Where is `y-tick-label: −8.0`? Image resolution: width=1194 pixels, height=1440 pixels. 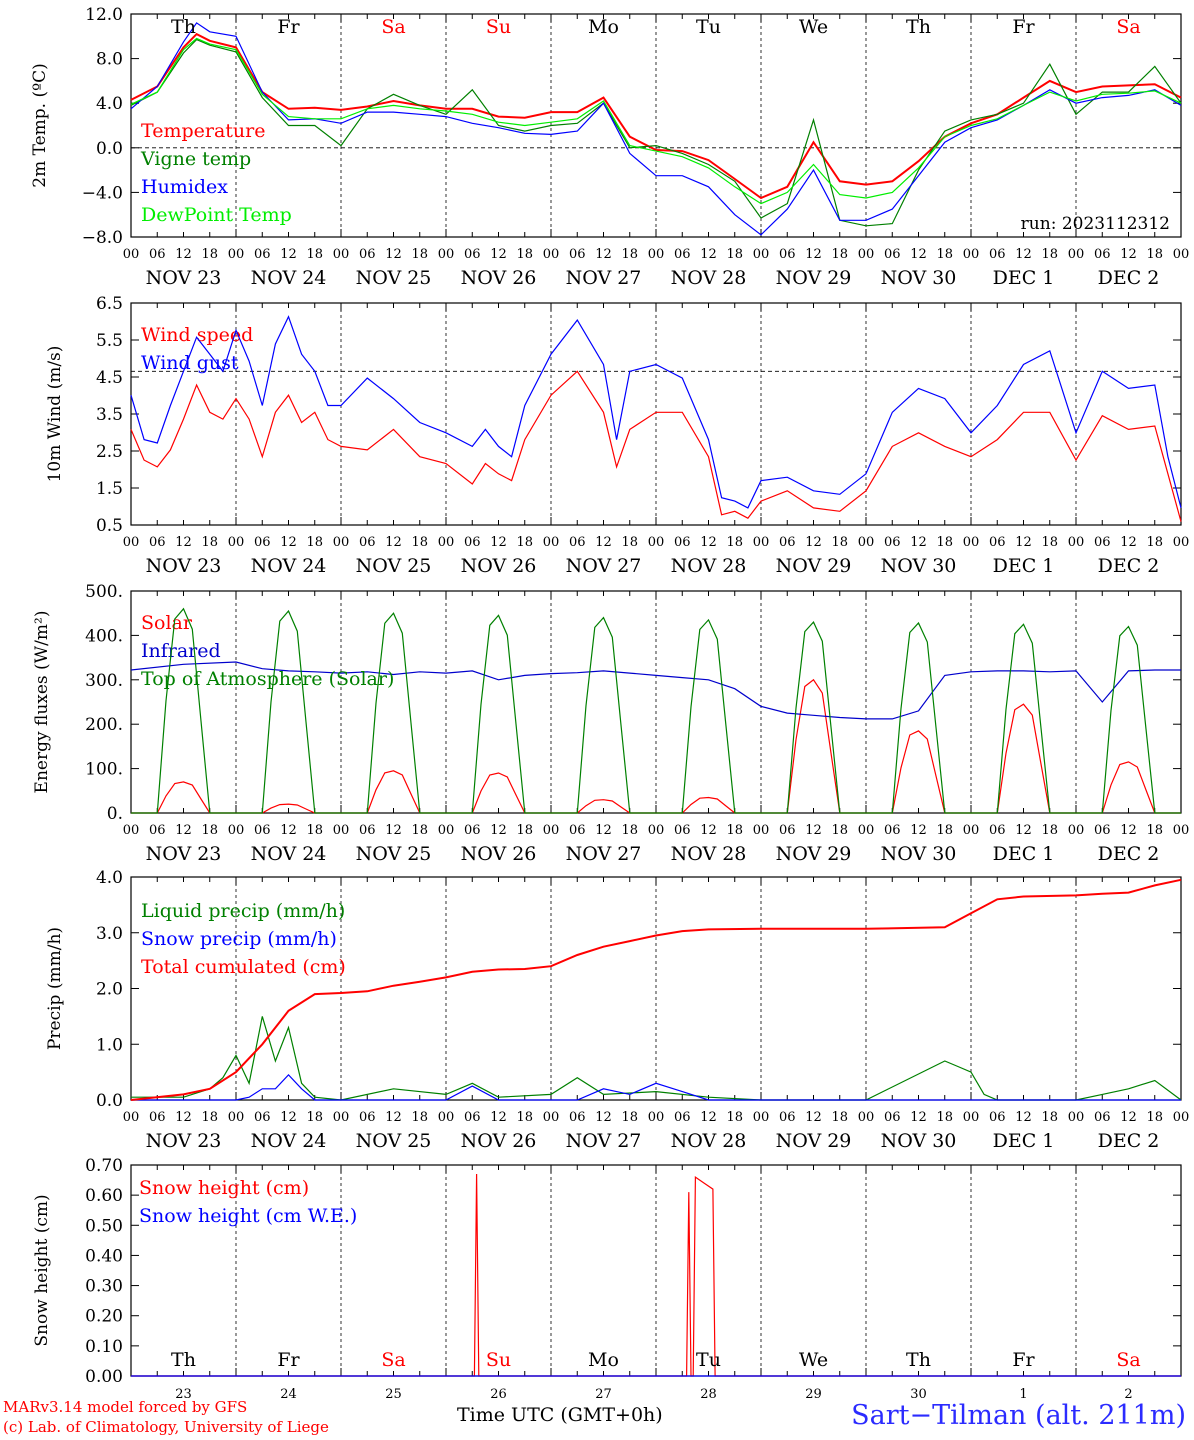
y-tick-label: −8.0 is located at coordinates (102, 238).